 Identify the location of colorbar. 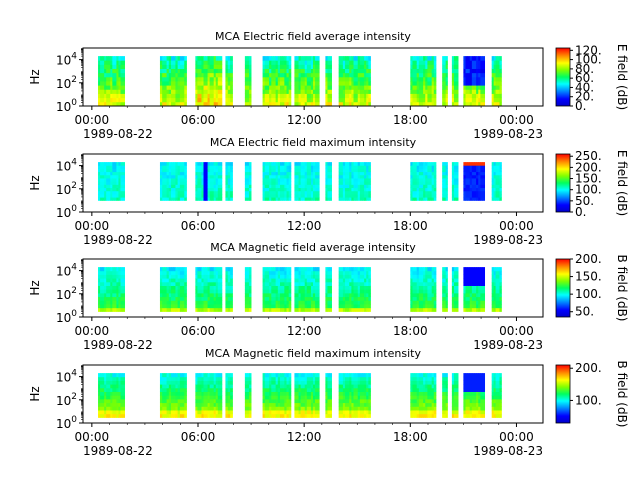
(563, 288).